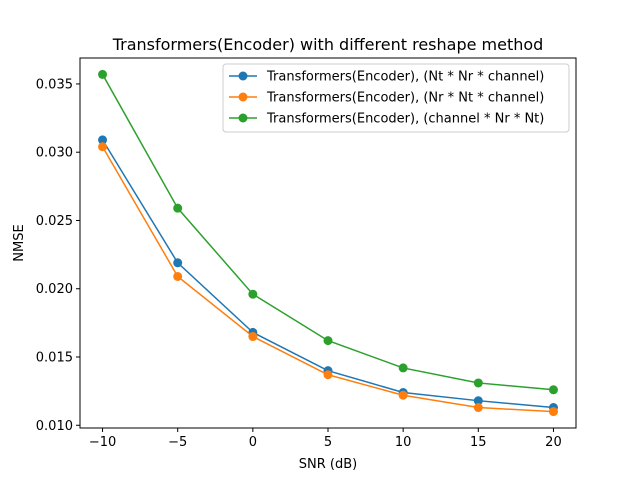 The image size is (640, 480). I want to click on legend-frame, so click(396, 98).